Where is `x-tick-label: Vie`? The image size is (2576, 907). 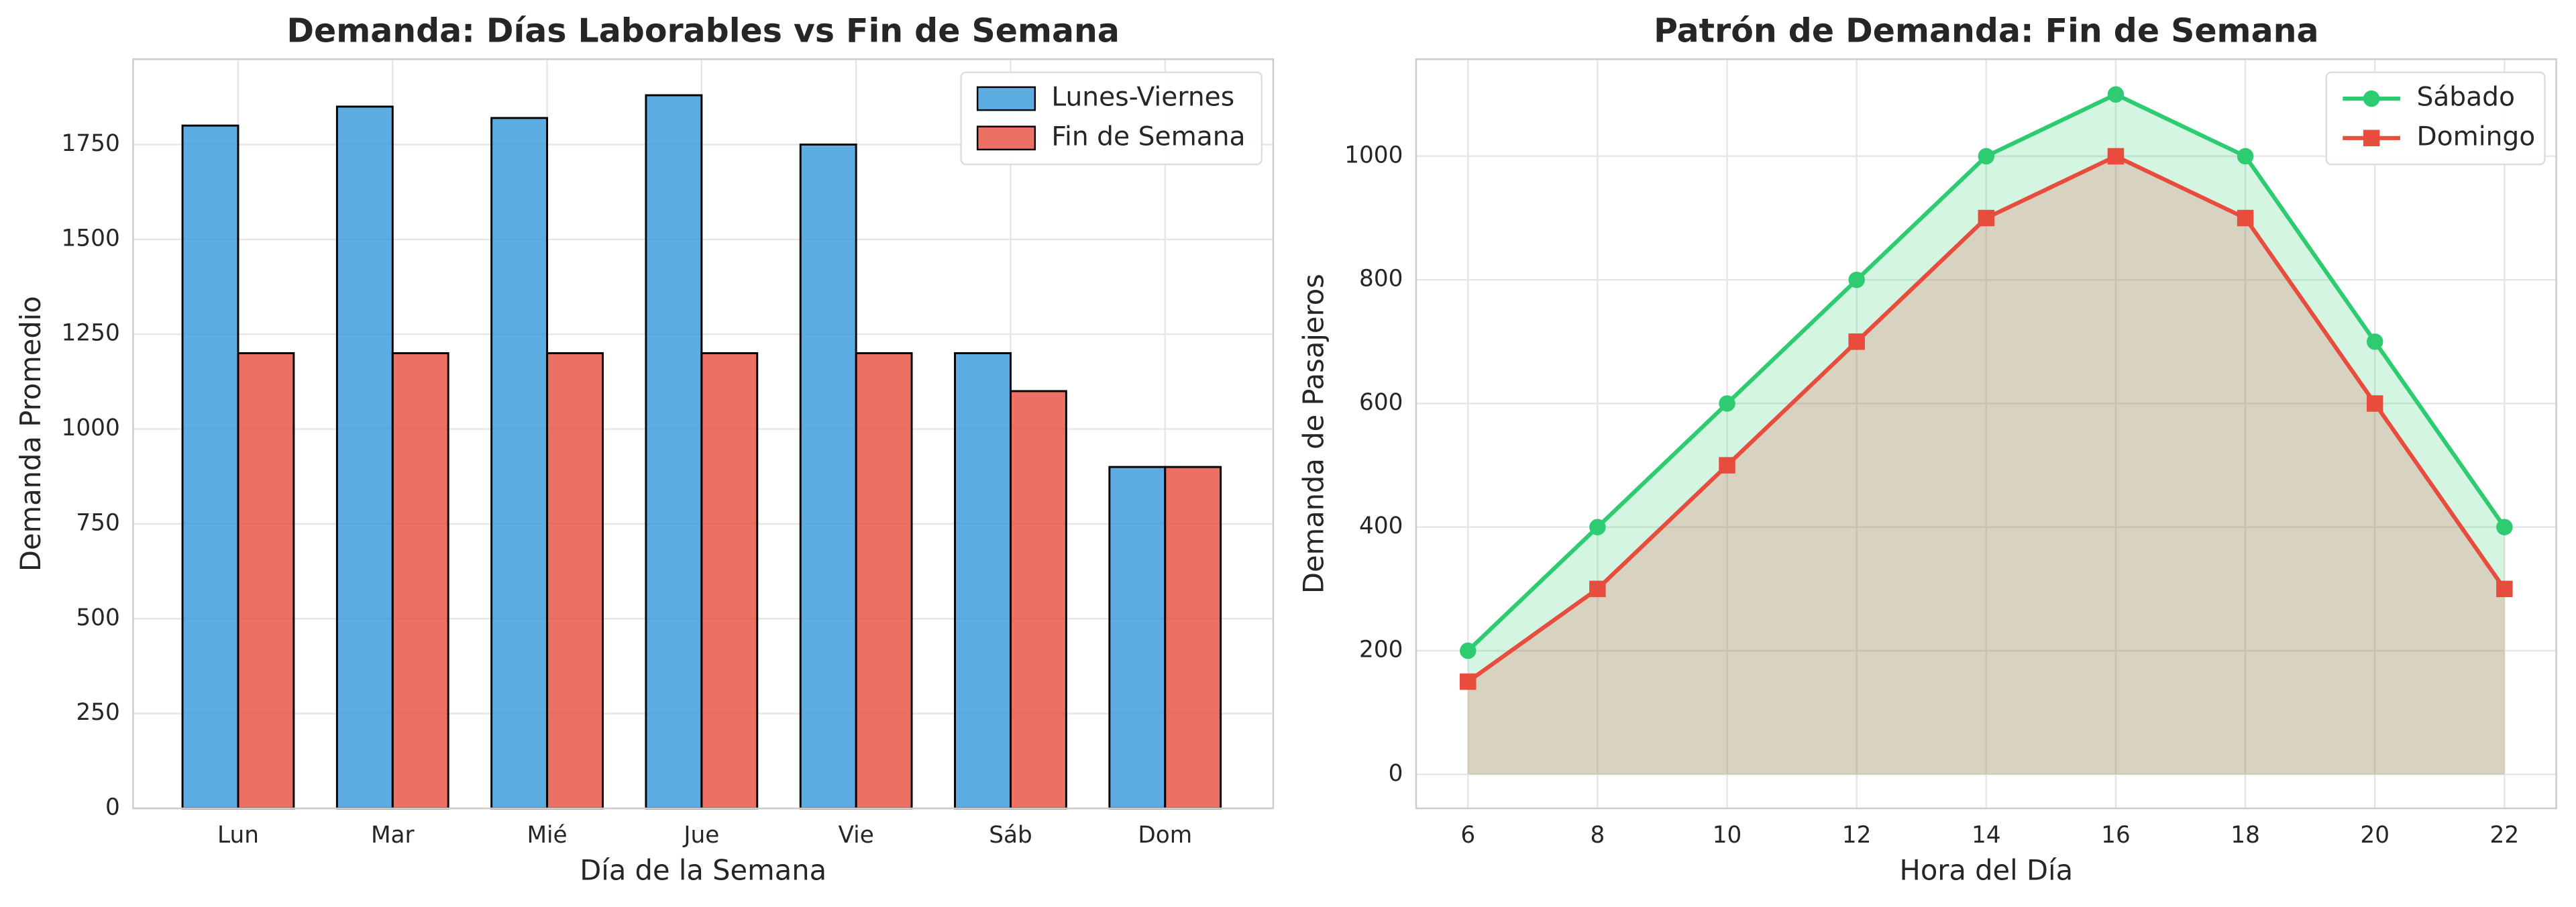
x-tick-label: Vie is located at coordinates (856, 835).